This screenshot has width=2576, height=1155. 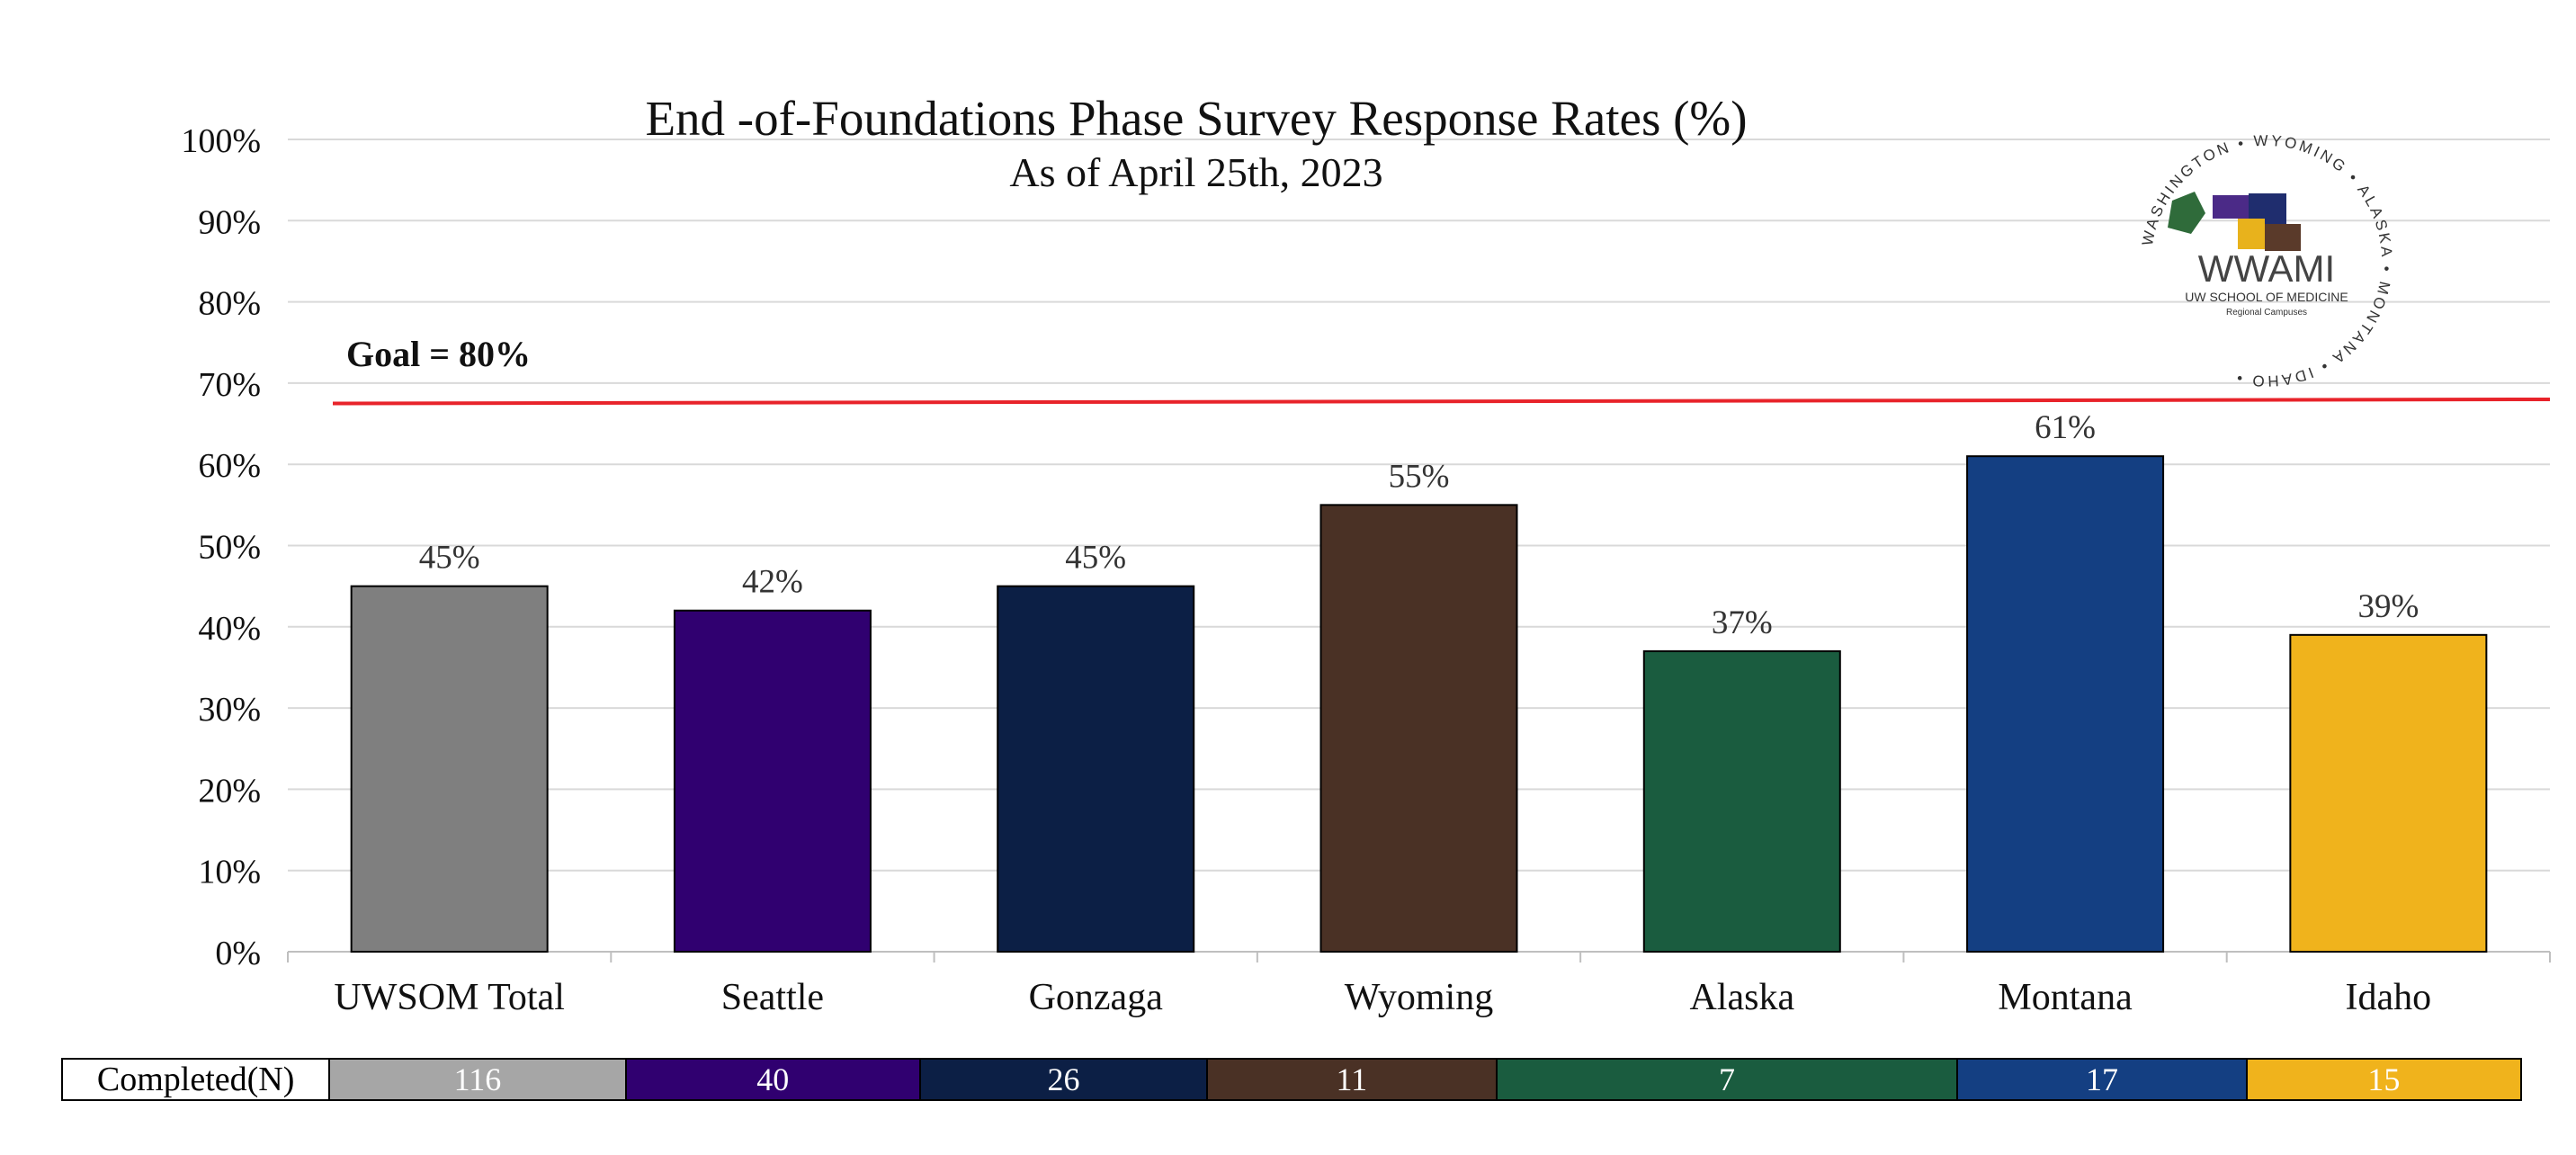 What do you see at coordinates (2389, 997) in the screenshot?
I see `x-tick-label: Idaho` at bounding box center [2389, 997].